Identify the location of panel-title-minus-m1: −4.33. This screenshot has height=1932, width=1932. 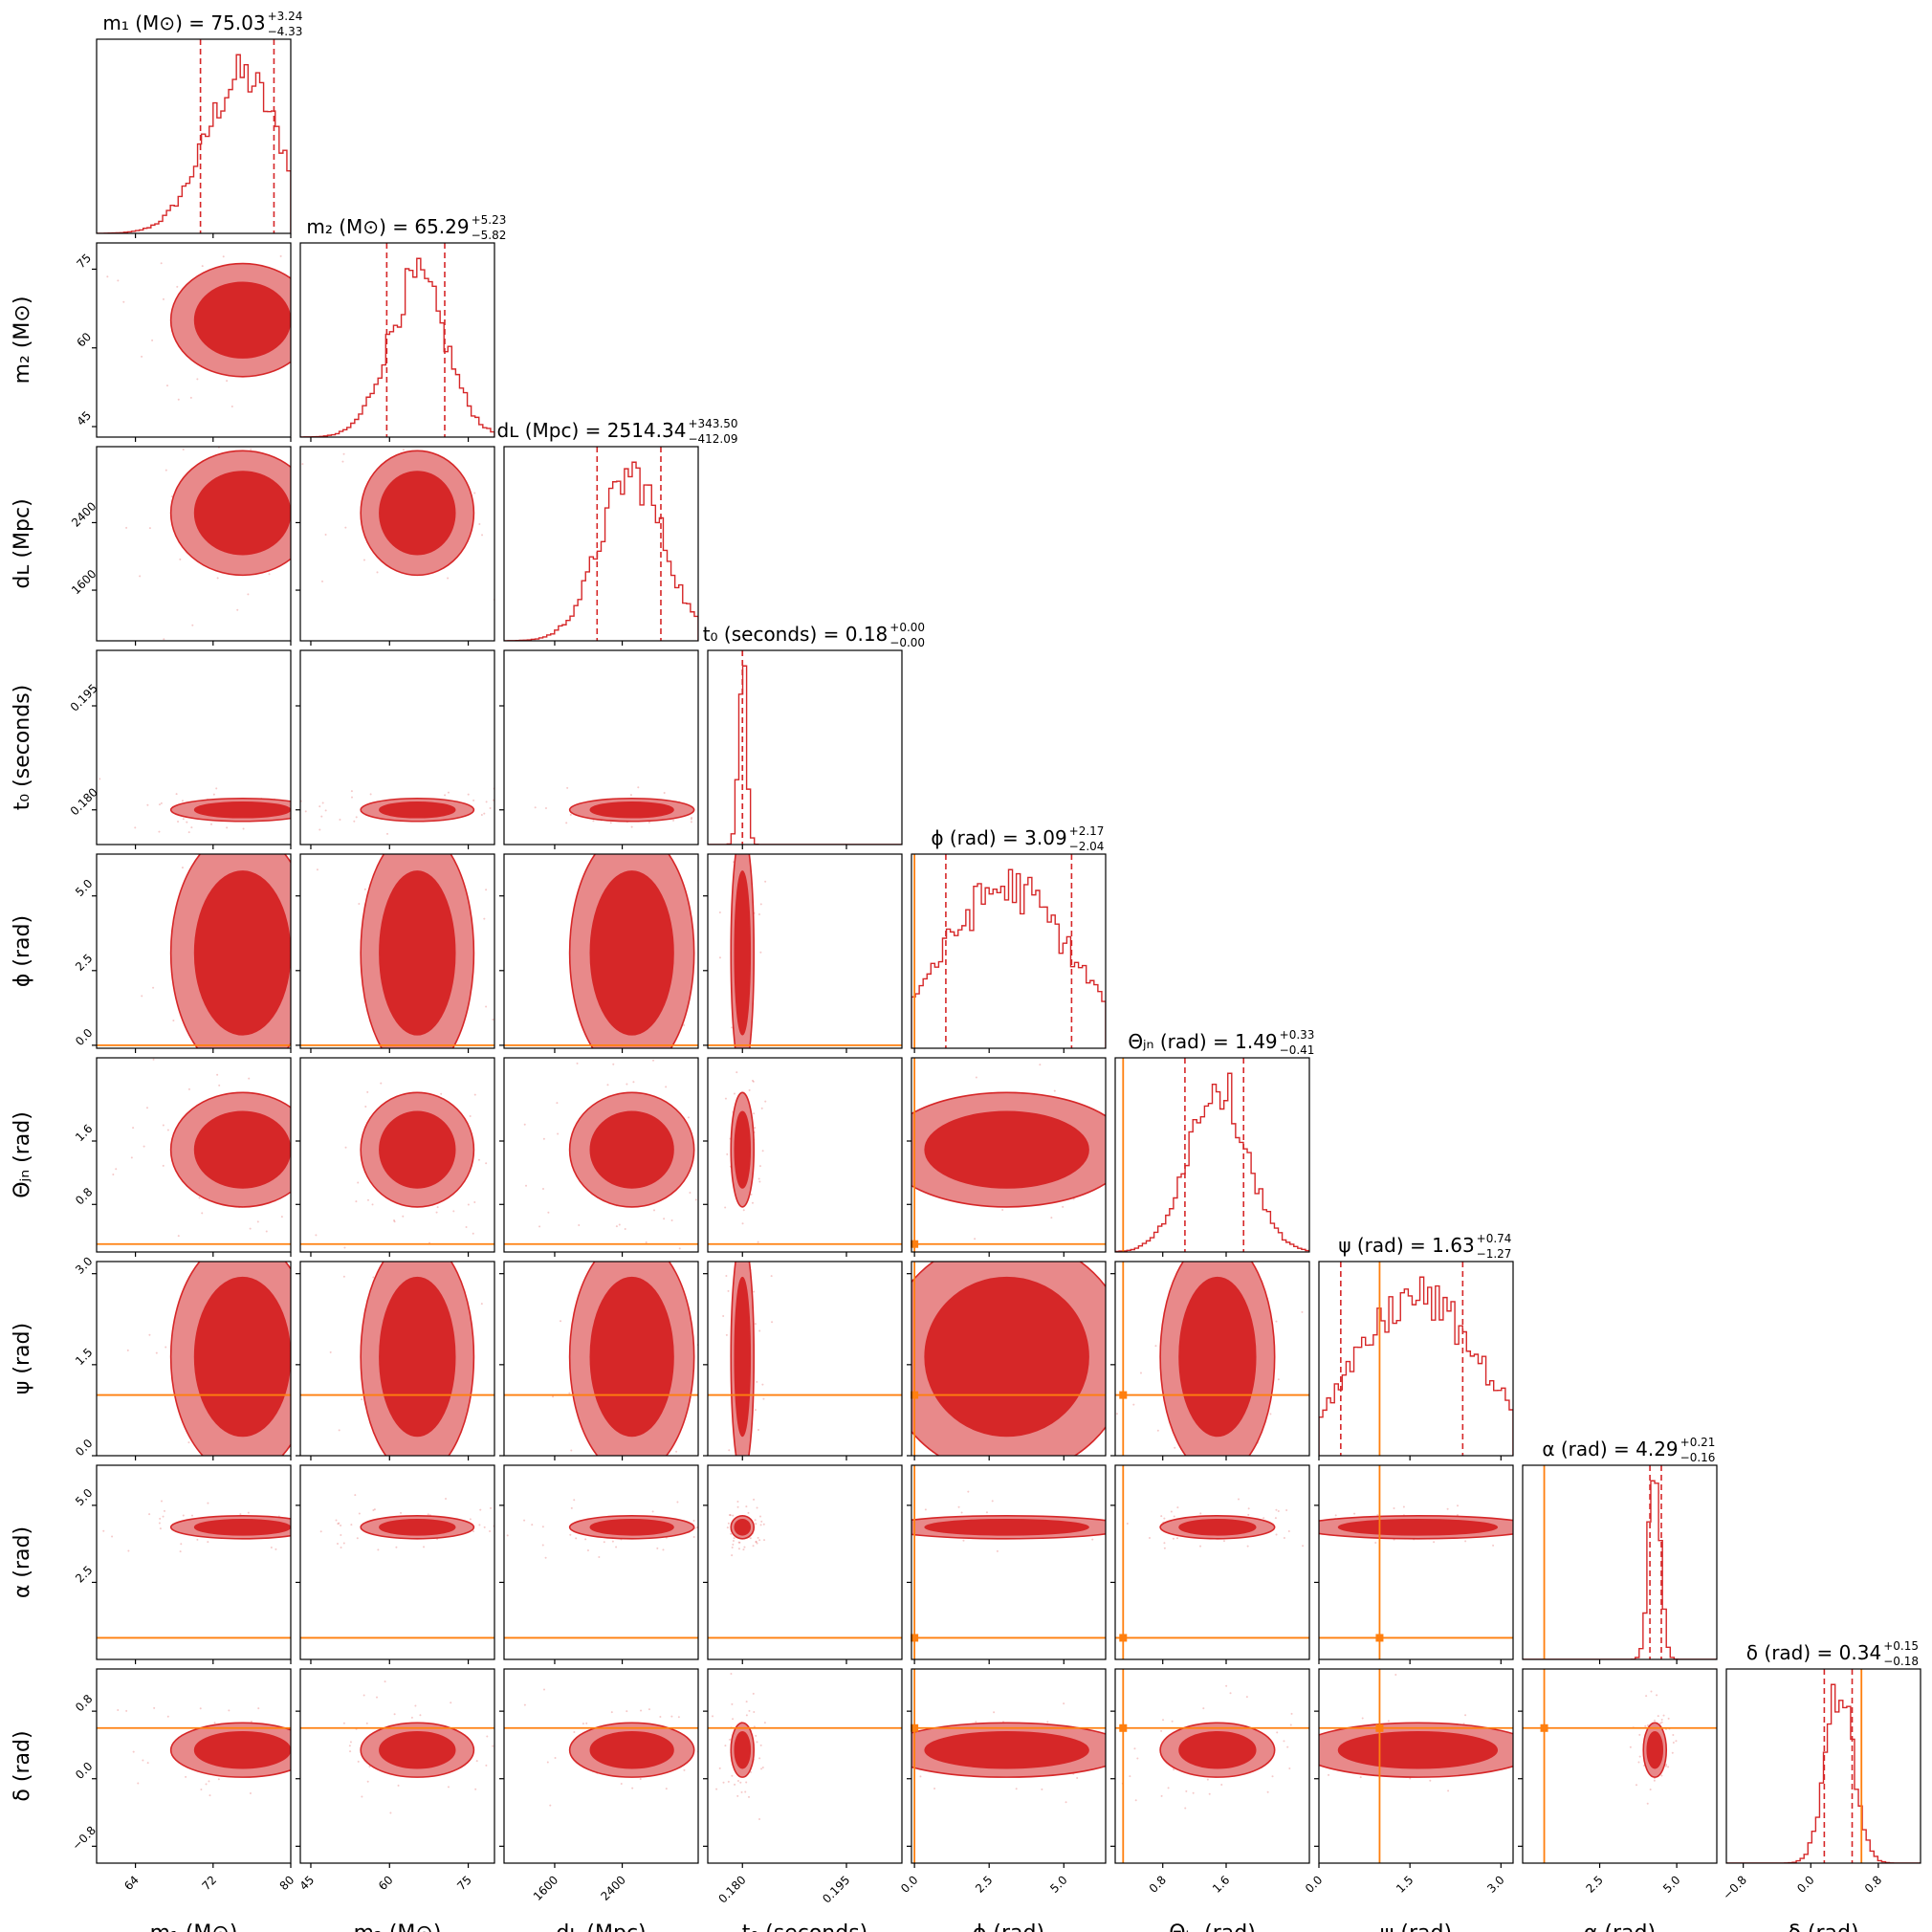
(285, 32).